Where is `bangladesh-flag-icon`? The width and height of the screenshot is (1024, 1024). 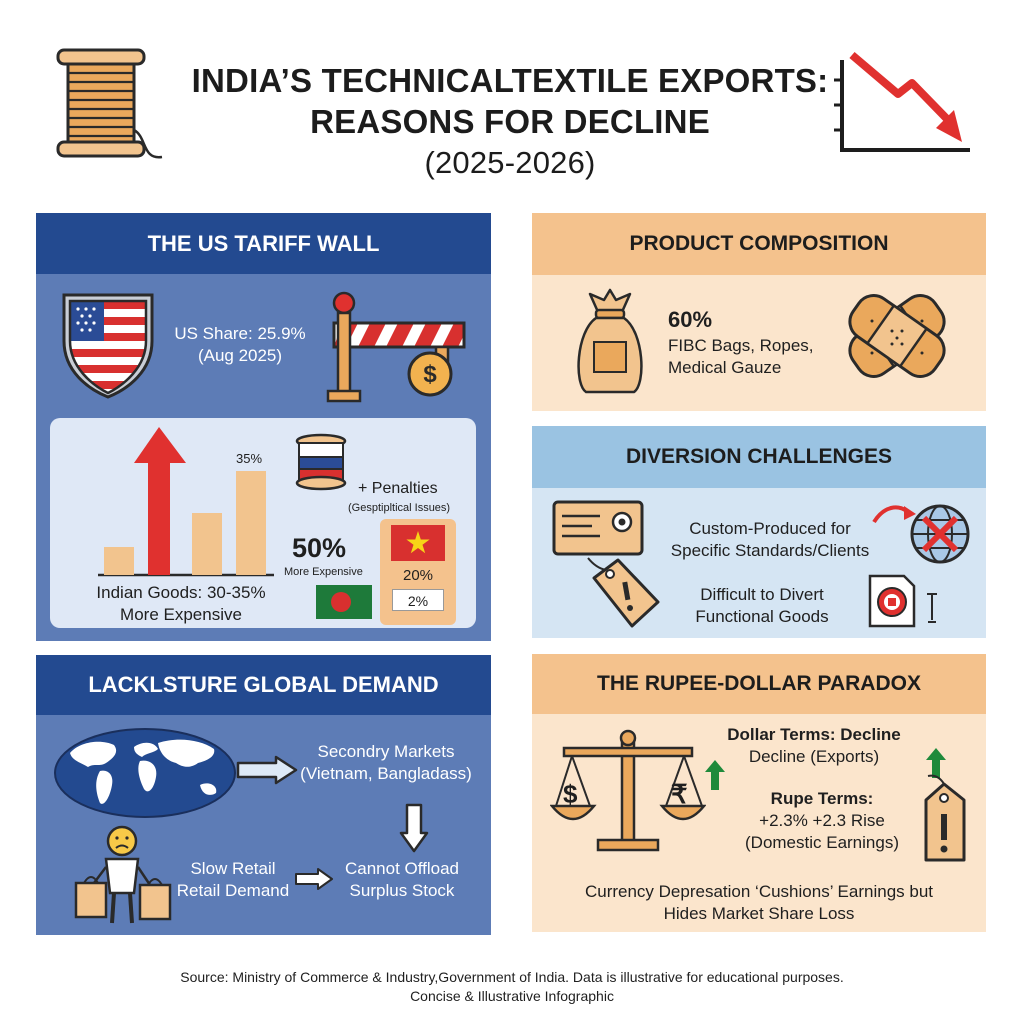
bangladesh-flag-icon is located at coordinates (344, 602).